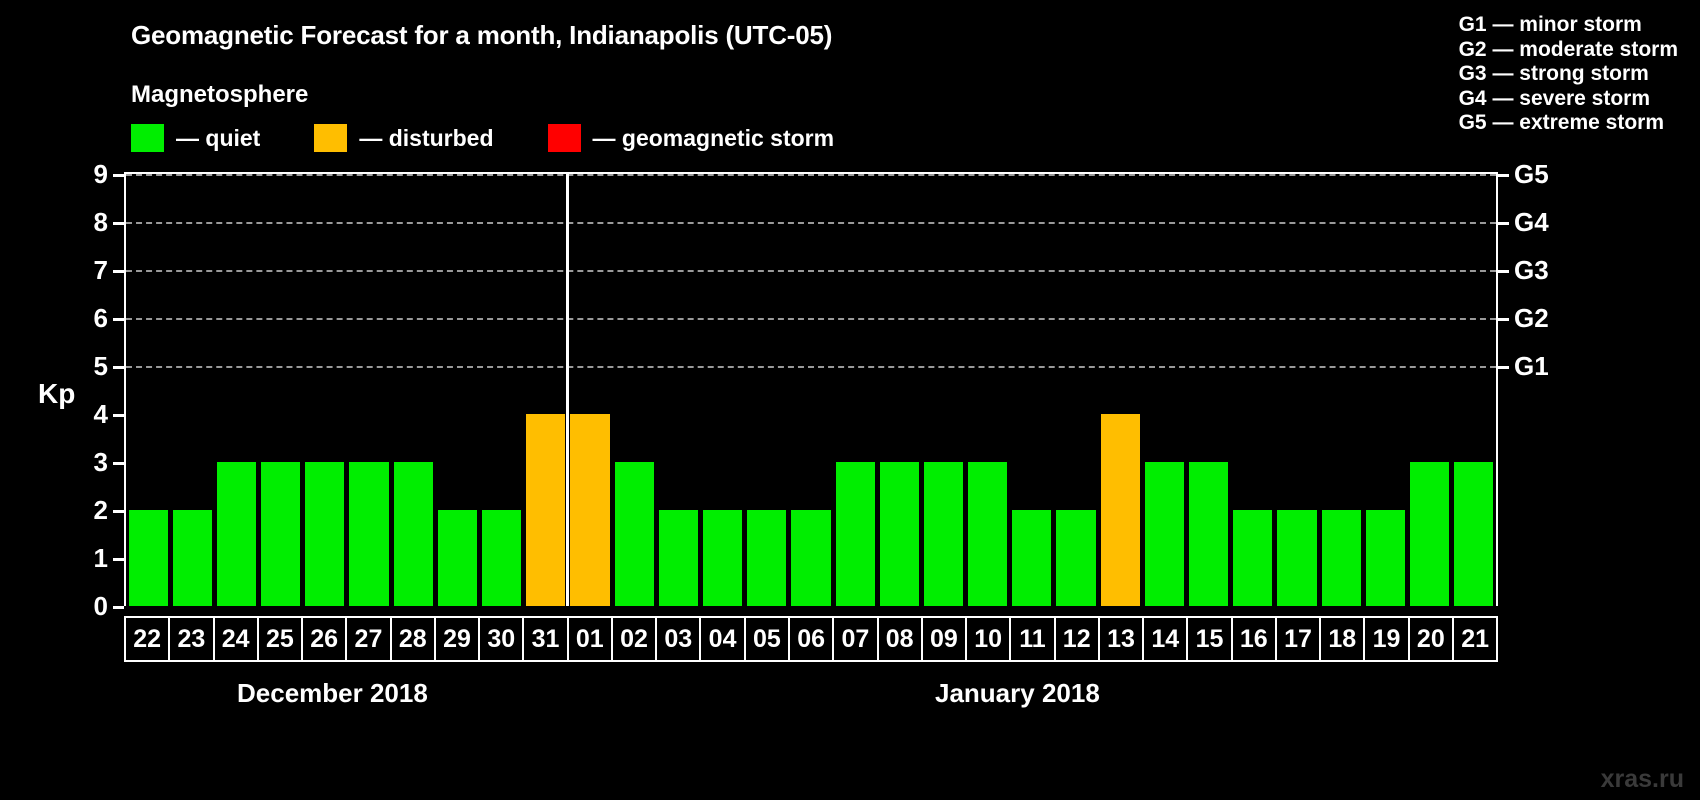 Image resolution: width=1700 pixels, height=800 pixels. What do you see at coordinates (1077, 639) in the screenshot?
I see `date-cell-12: 12` at bounding box center [1077, 639].